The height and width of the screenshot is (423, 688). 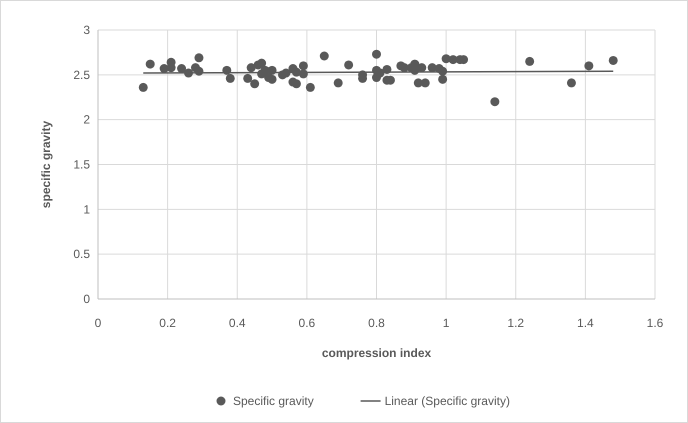 I want to click on y-tick-label: 1, so click(x=86, y=209).